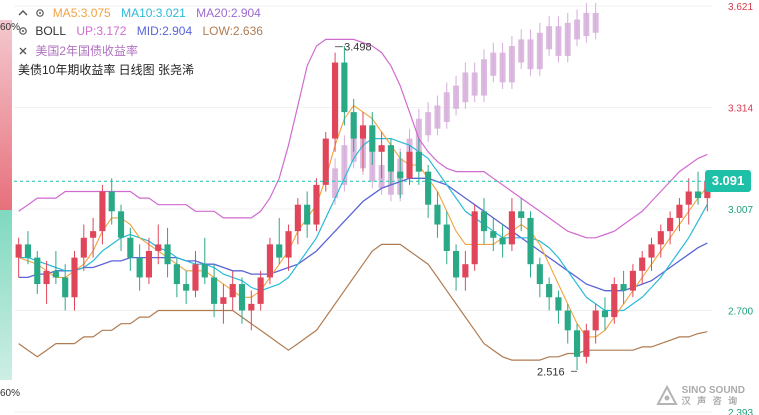 The image size is (759, 415). What do you see at coordinates (228, 13) in the screenshot?
I see `ma20-value: MA20:2.904` at bounding box center [228, 13].